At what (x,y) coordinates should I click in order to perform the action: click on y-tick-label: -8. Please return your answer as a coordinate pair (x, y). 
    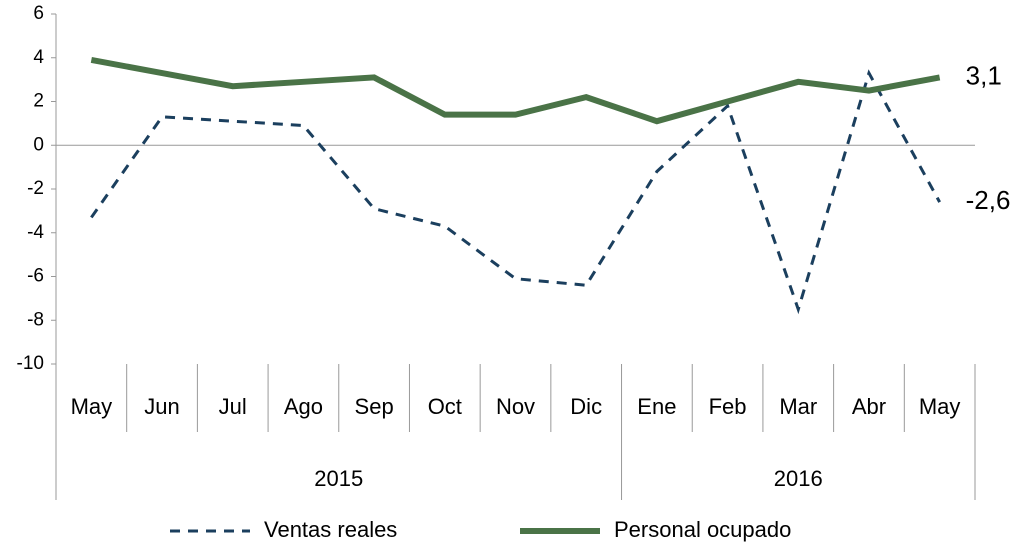
    Looking at the image, I should click on (35, 319).